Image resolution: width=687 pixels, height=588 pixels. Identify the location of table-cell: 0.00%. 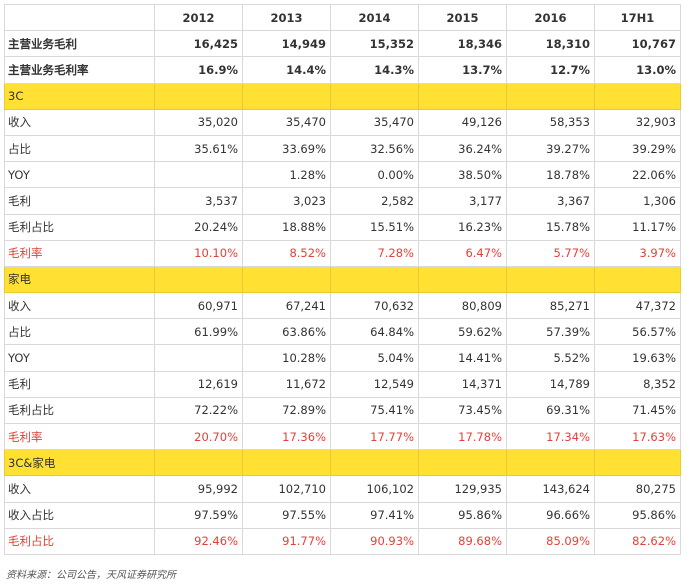
(374, 175).